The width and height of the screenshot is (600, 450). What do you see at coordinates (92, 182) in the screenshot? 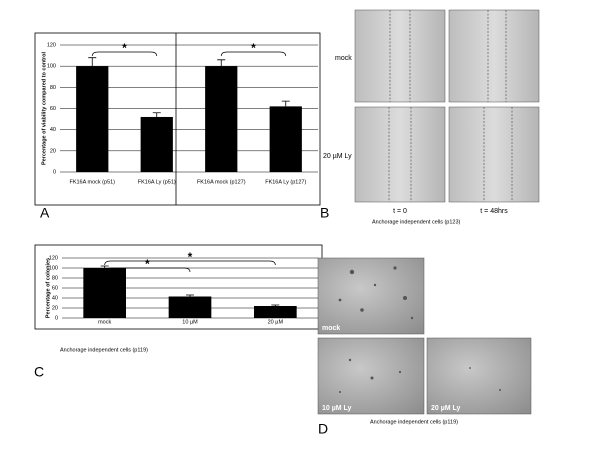
I see `x-tick-label: FK16A mock (p51)` at bounding box center [92, 182].